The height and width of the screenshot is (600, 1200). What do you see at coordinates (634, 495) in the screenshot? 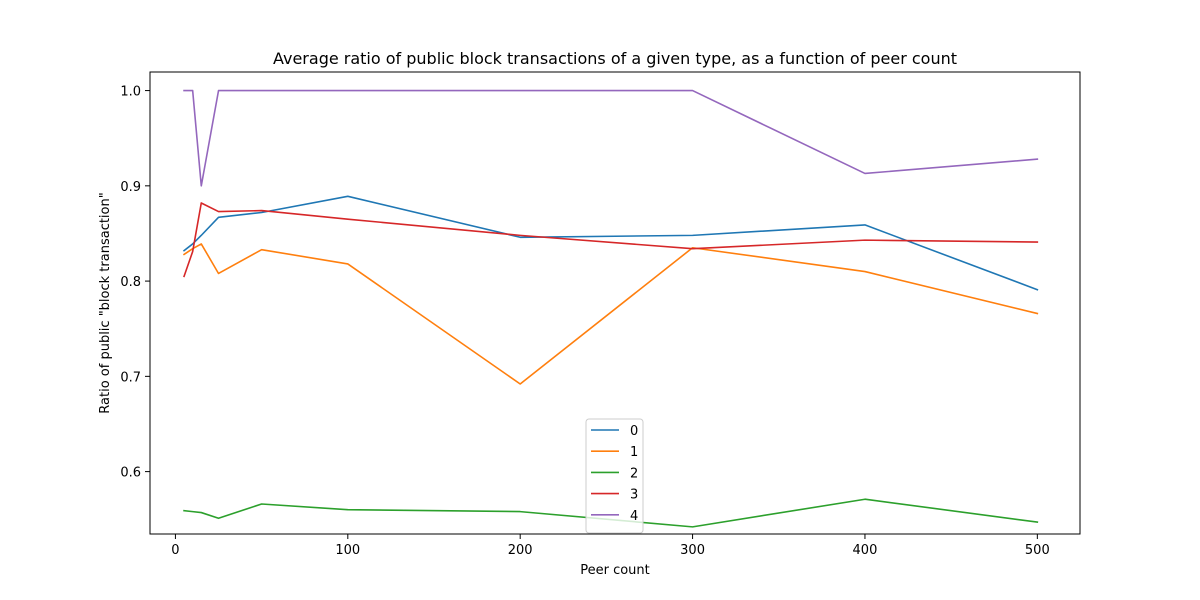
I see `legend-label-3: 3` at bounding box center [634, 495].